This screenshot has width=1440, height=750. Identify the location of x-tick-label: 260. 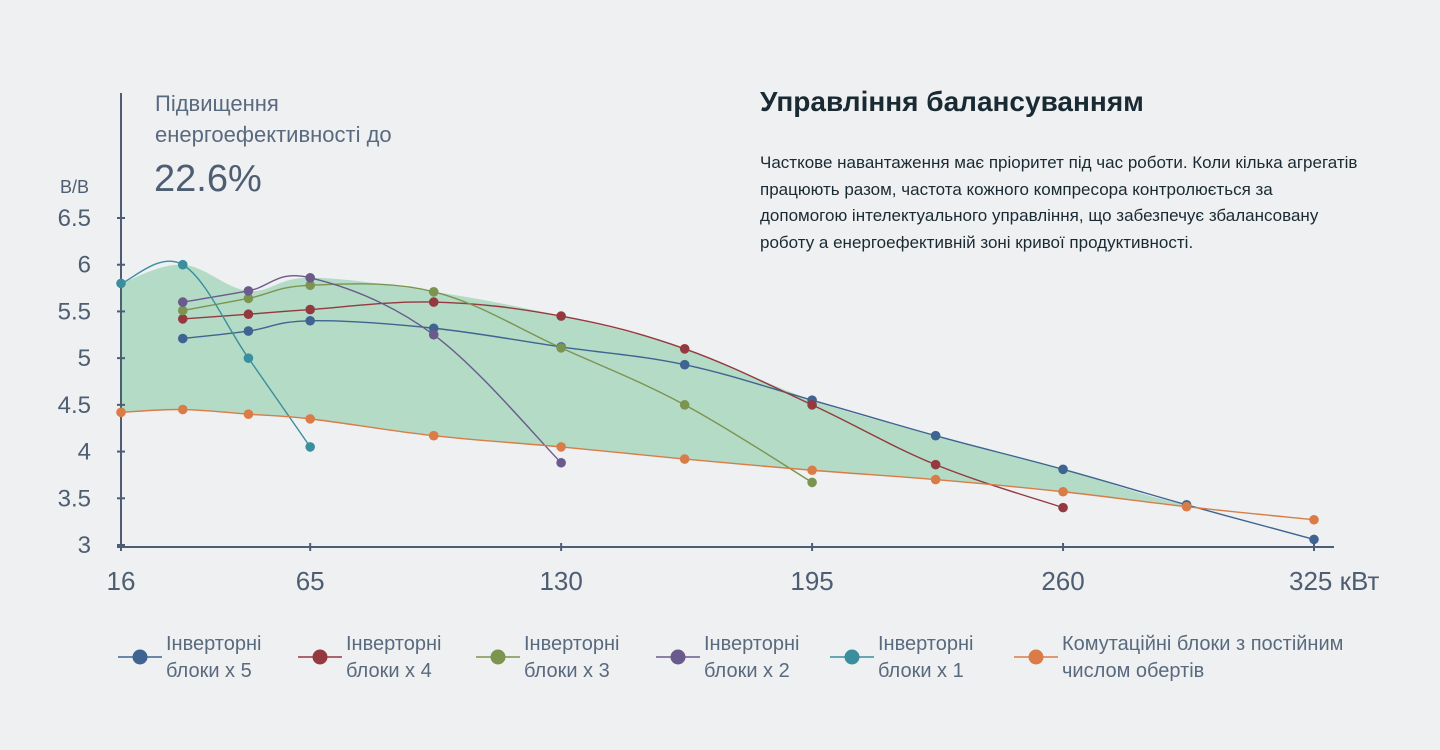
(1062, 581).